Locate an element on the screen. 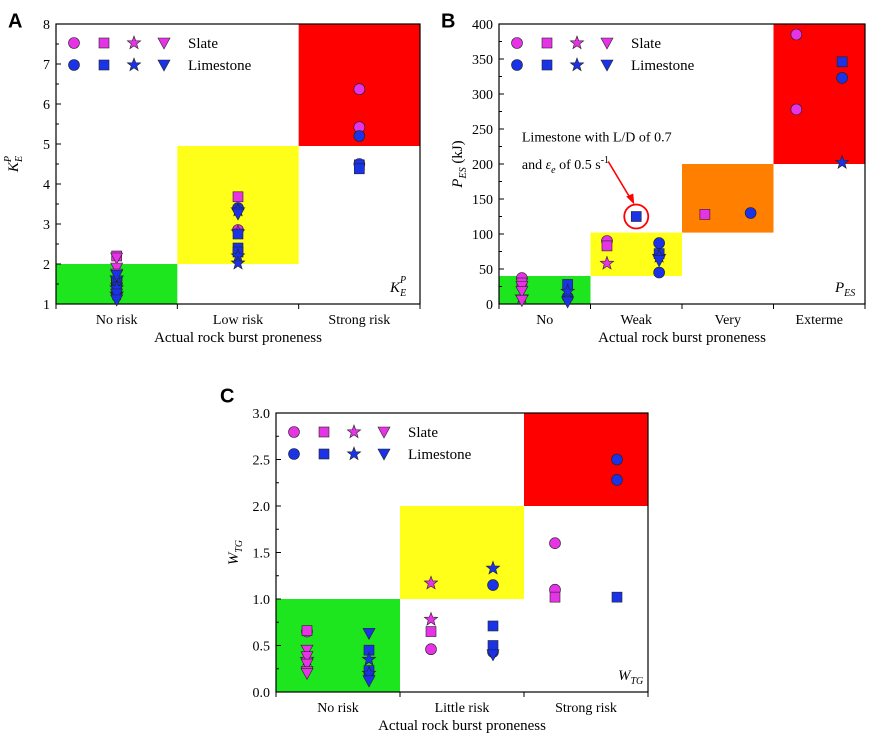 Image resolution: width=872 pixels, height=736 pixels. y-tick-label: 0.5 is located at coordinates (262, 647).